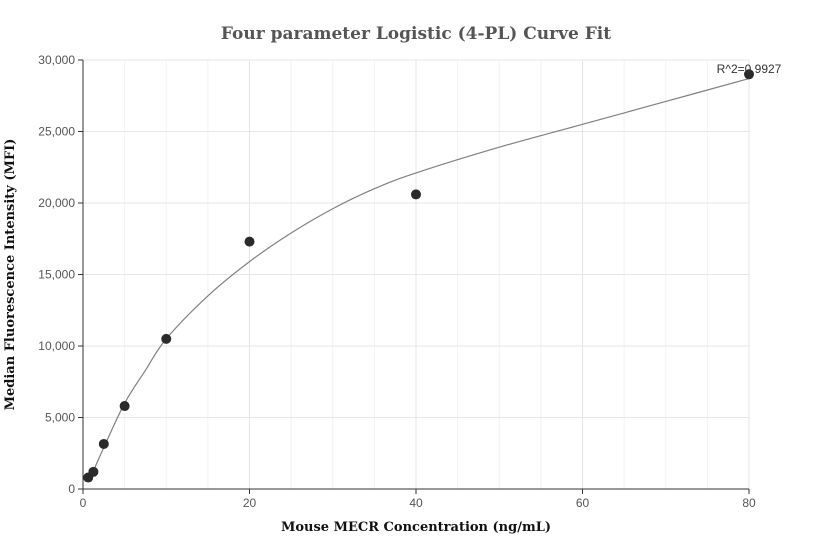 The image size is (832, 560). Describe the element at coordinates (60, 418) in the screenshot. I see `y-tick-label: 5,000` at that location.